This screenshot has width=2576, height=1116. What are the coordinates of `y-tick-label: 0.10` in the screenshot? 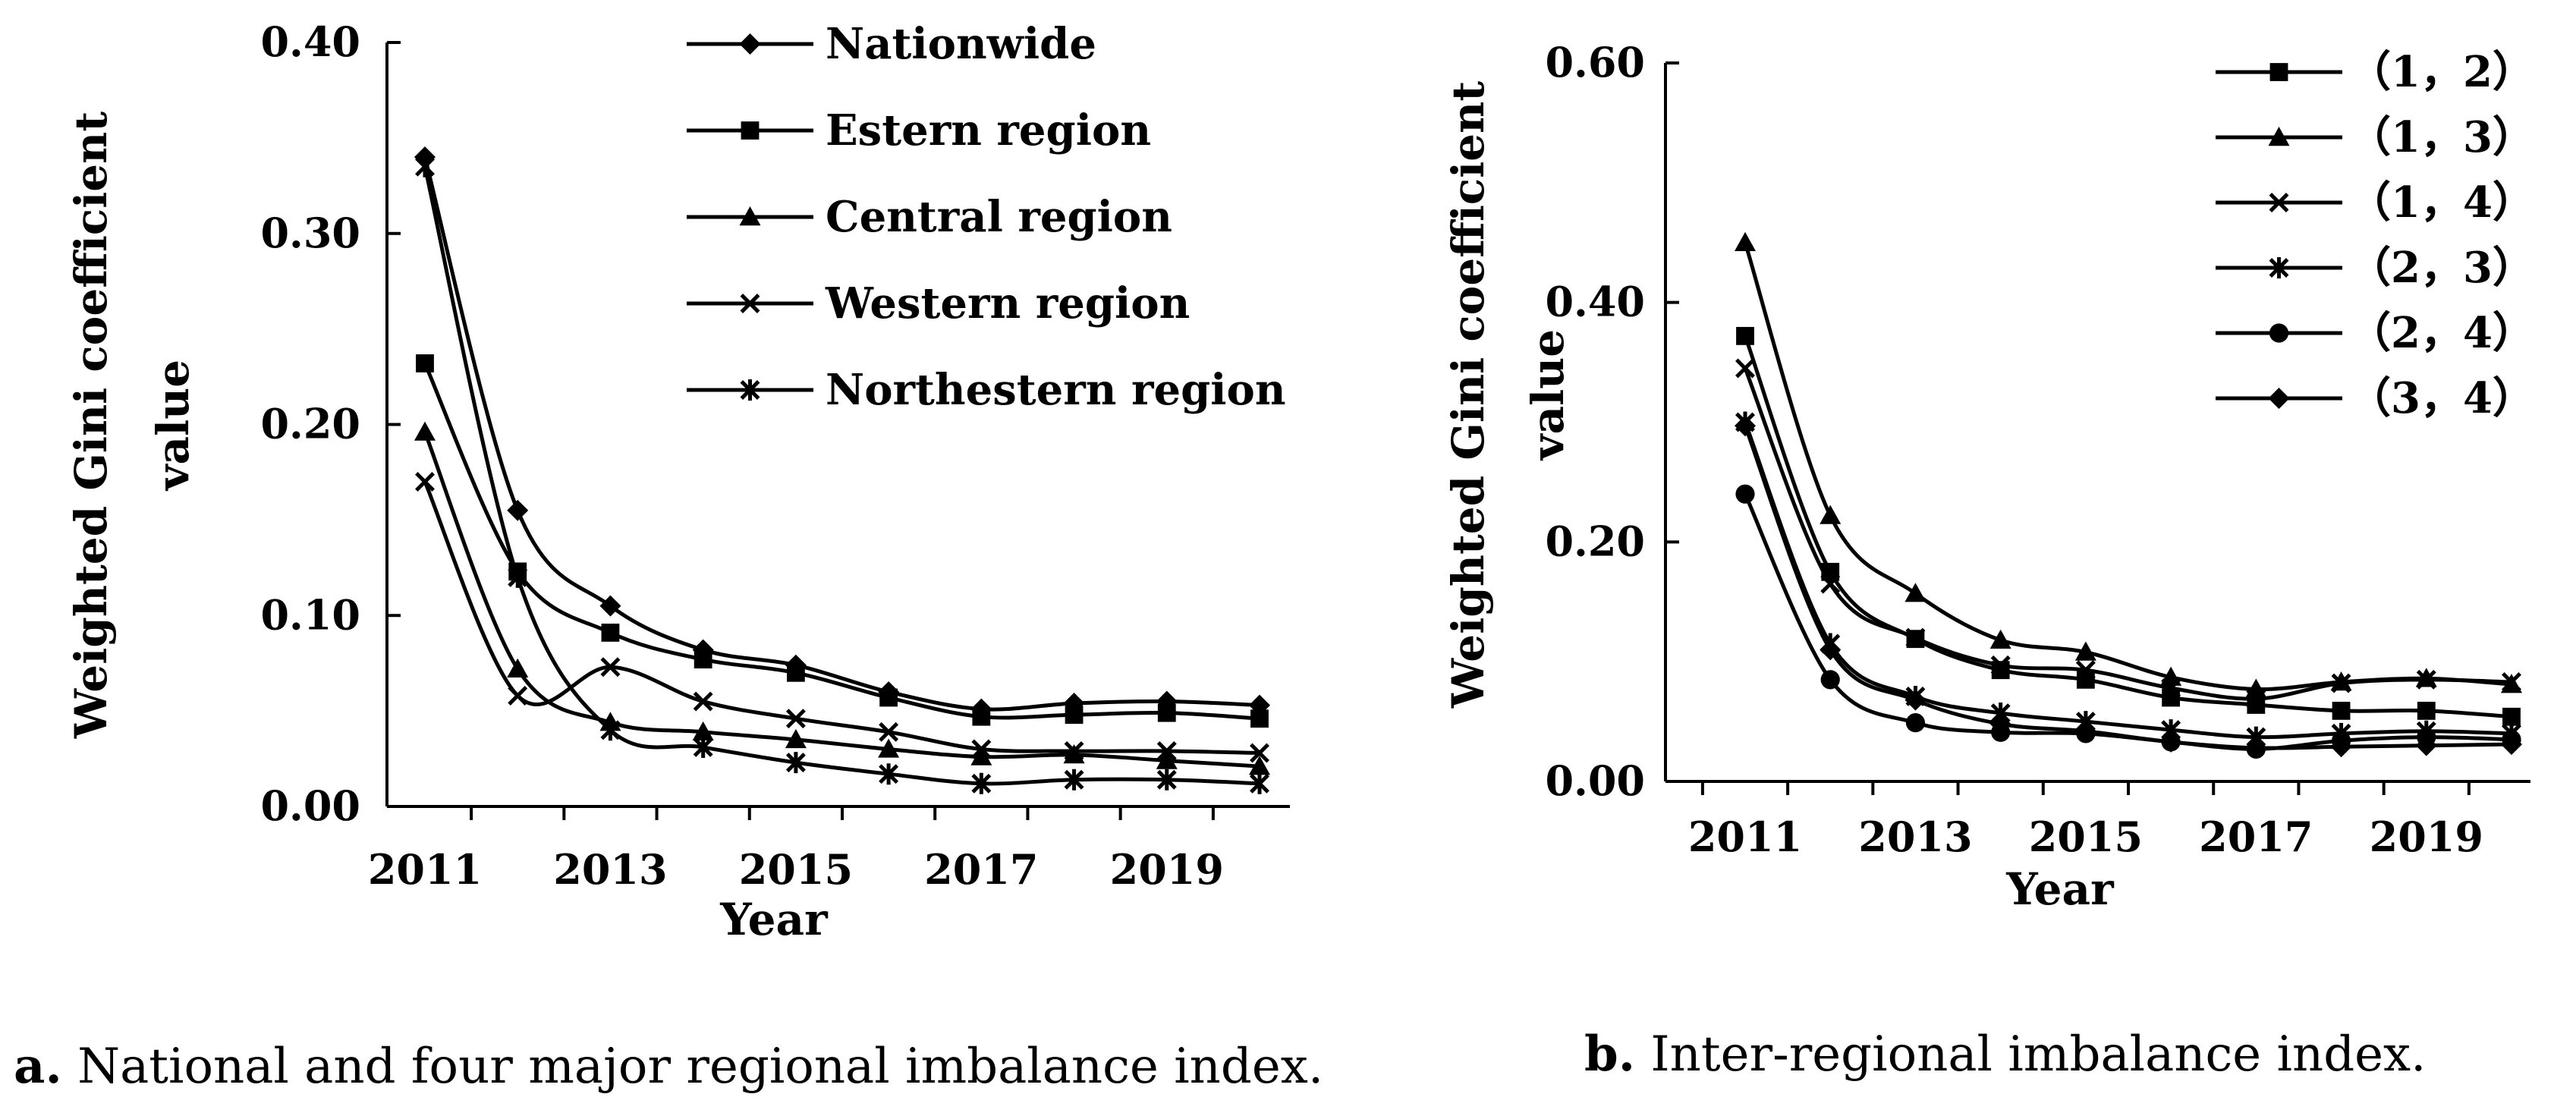 It's located at (310, 614).